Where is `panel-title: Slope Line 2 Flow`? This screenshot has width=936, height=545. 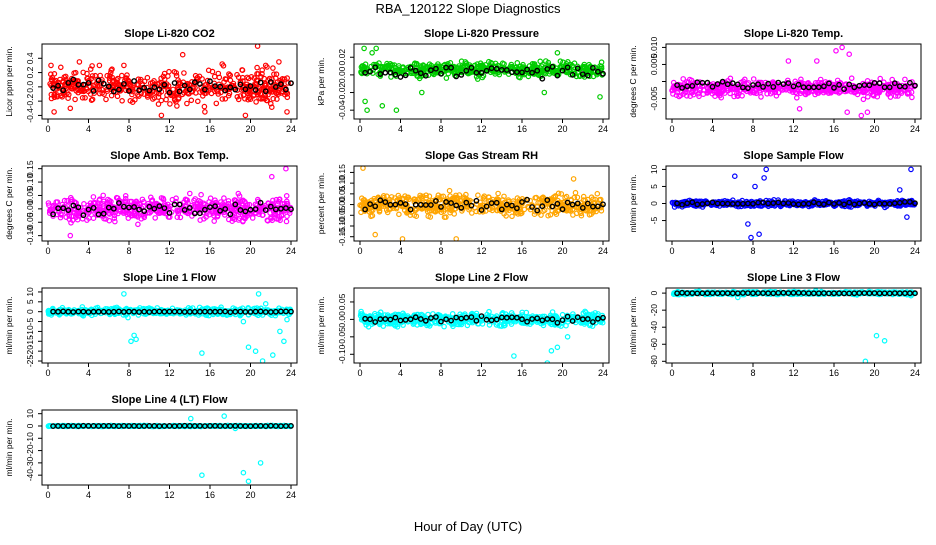
panel-title: Slope Line 2 Flow is located at coordinates (481, 278).